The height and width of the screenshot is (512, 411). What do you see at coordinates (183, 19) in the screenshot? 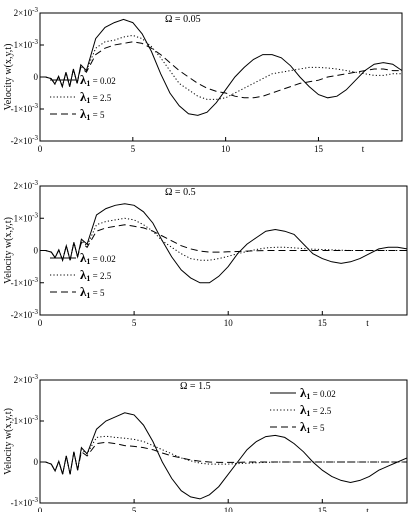
I see `omega-annotation: Ω = 0.05` at bounding box center [183, 19].